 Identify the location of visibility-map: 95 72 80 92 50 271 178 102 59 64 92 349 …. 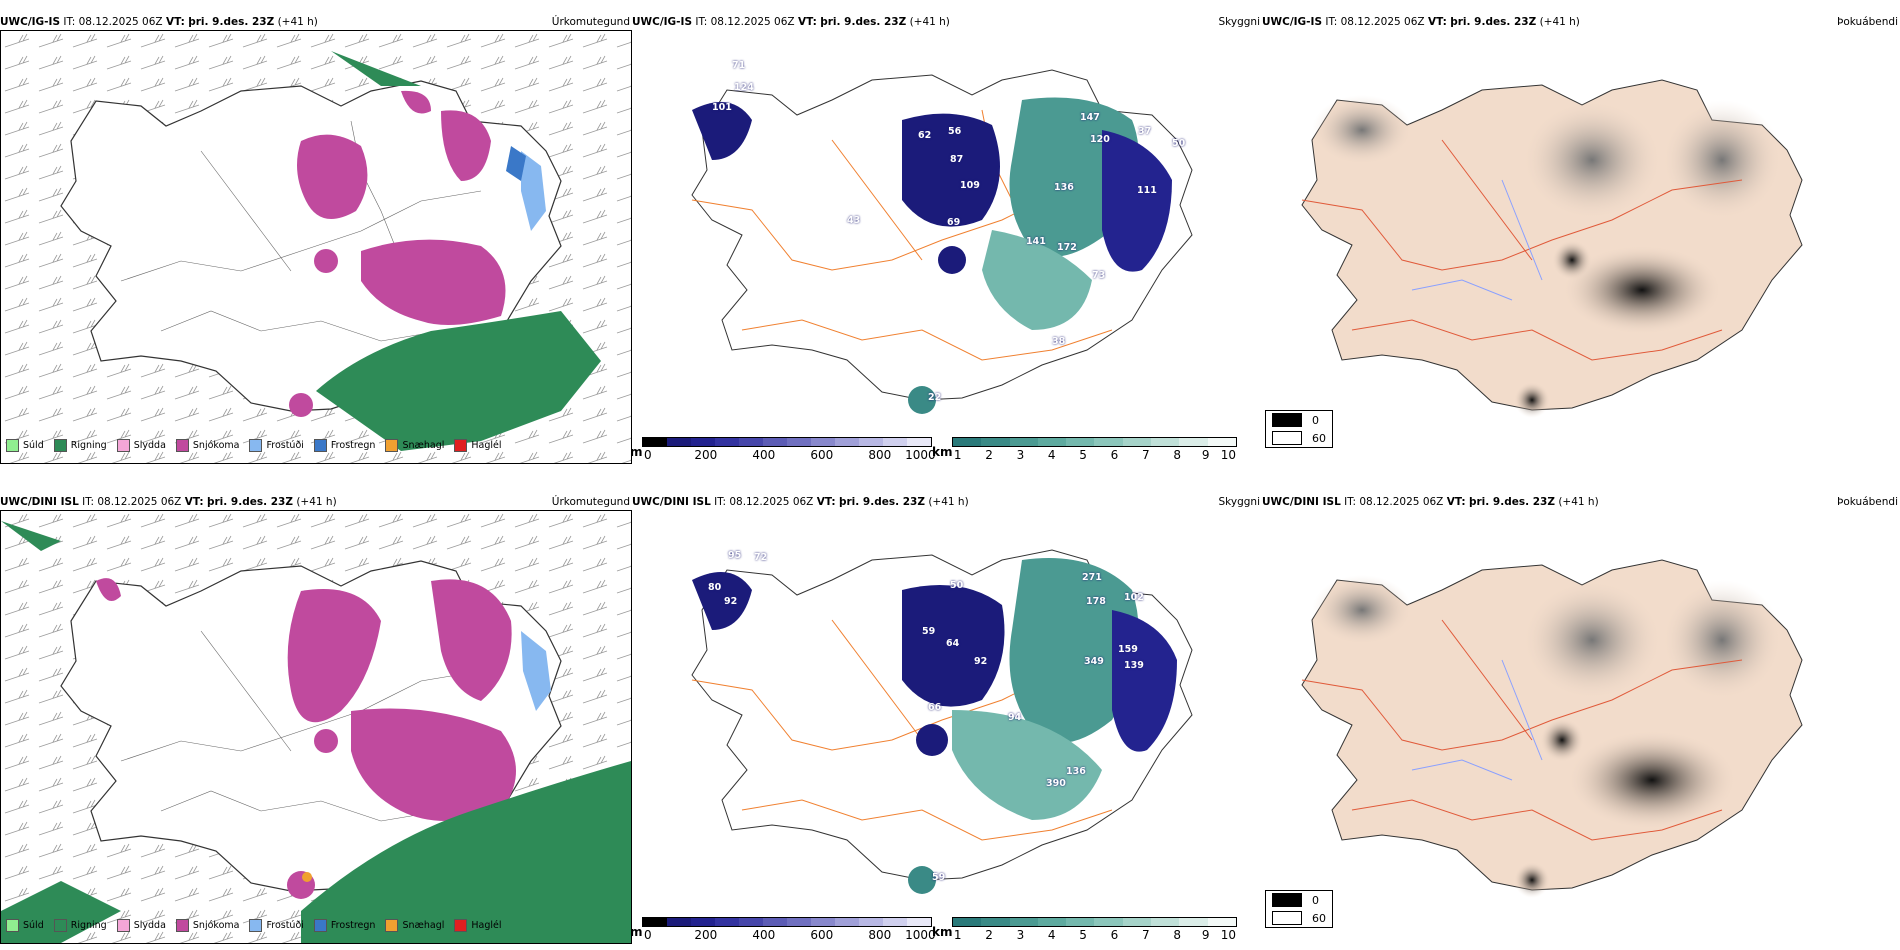
(947, 710).